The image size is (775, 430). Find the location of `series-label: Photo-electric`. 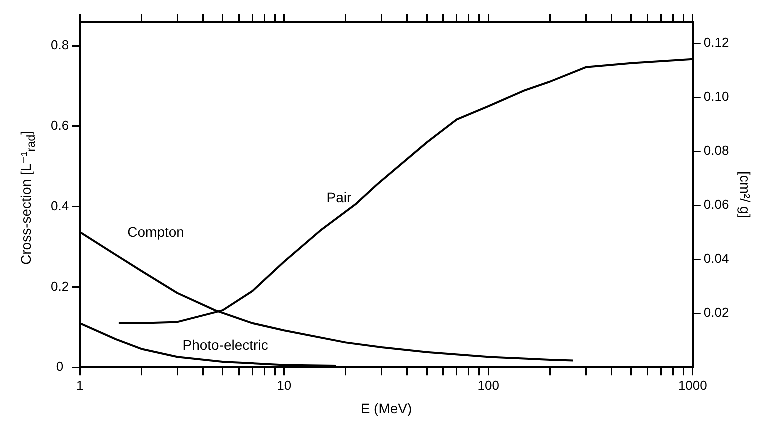

series-label: Photo-electric is located at coordinates (225, 345).